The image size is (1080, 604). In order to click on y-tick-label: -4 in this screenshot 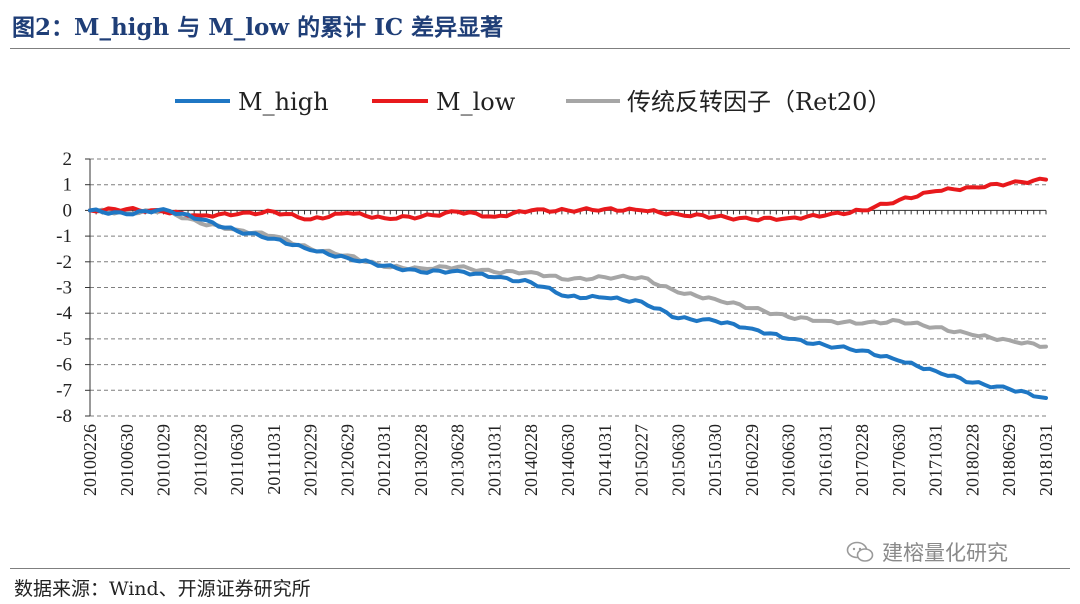, I will do `click(64, 313)`.